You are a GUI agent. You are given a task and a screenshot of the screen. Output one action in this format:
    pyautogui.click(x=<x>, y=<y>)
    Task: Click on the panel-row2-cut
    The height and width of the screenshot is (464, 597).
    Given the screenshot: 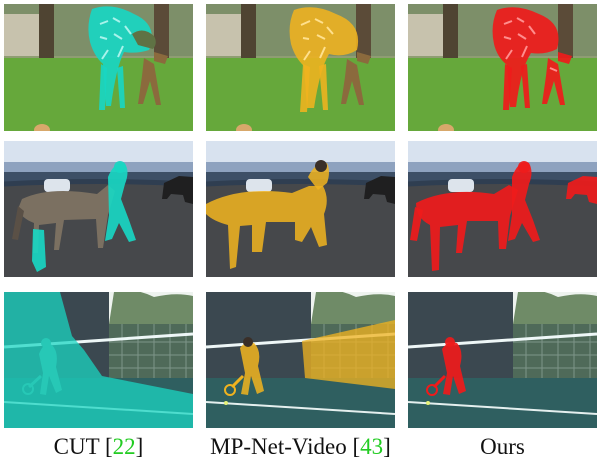 What is the action you would take?
    pyautogui.click(x=98, y=209)
    